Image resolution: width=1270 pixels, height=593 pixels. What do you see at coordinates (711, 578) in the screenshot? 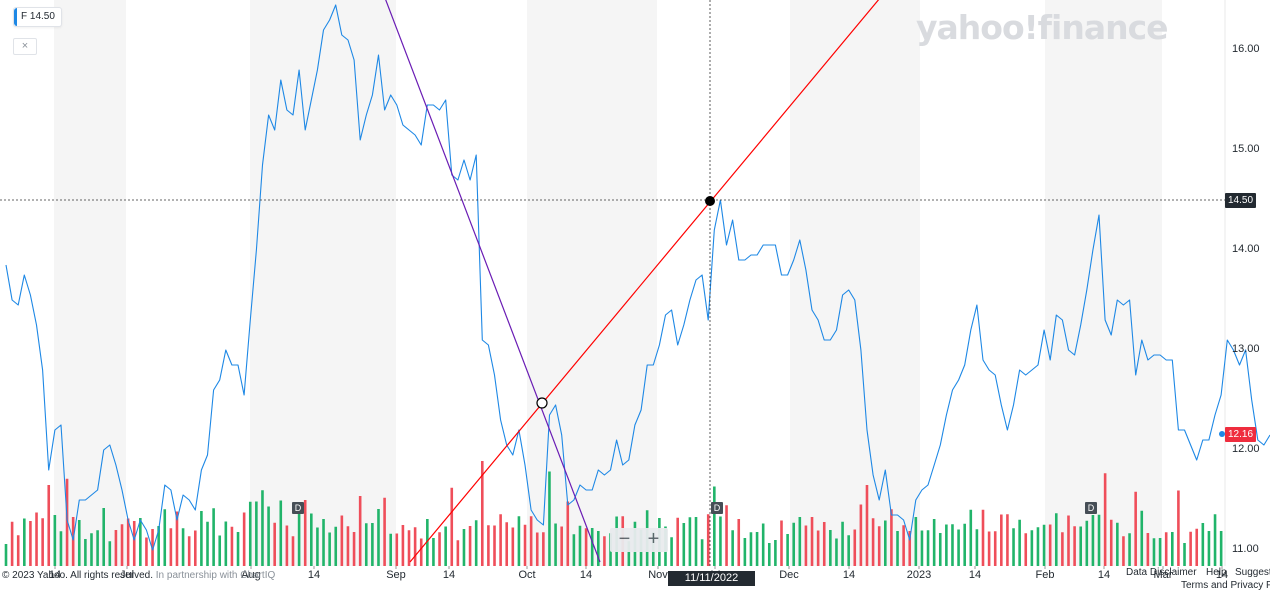
I see `crosshair-date-tag: 11/11/2022` at bounding box center [711, 578].